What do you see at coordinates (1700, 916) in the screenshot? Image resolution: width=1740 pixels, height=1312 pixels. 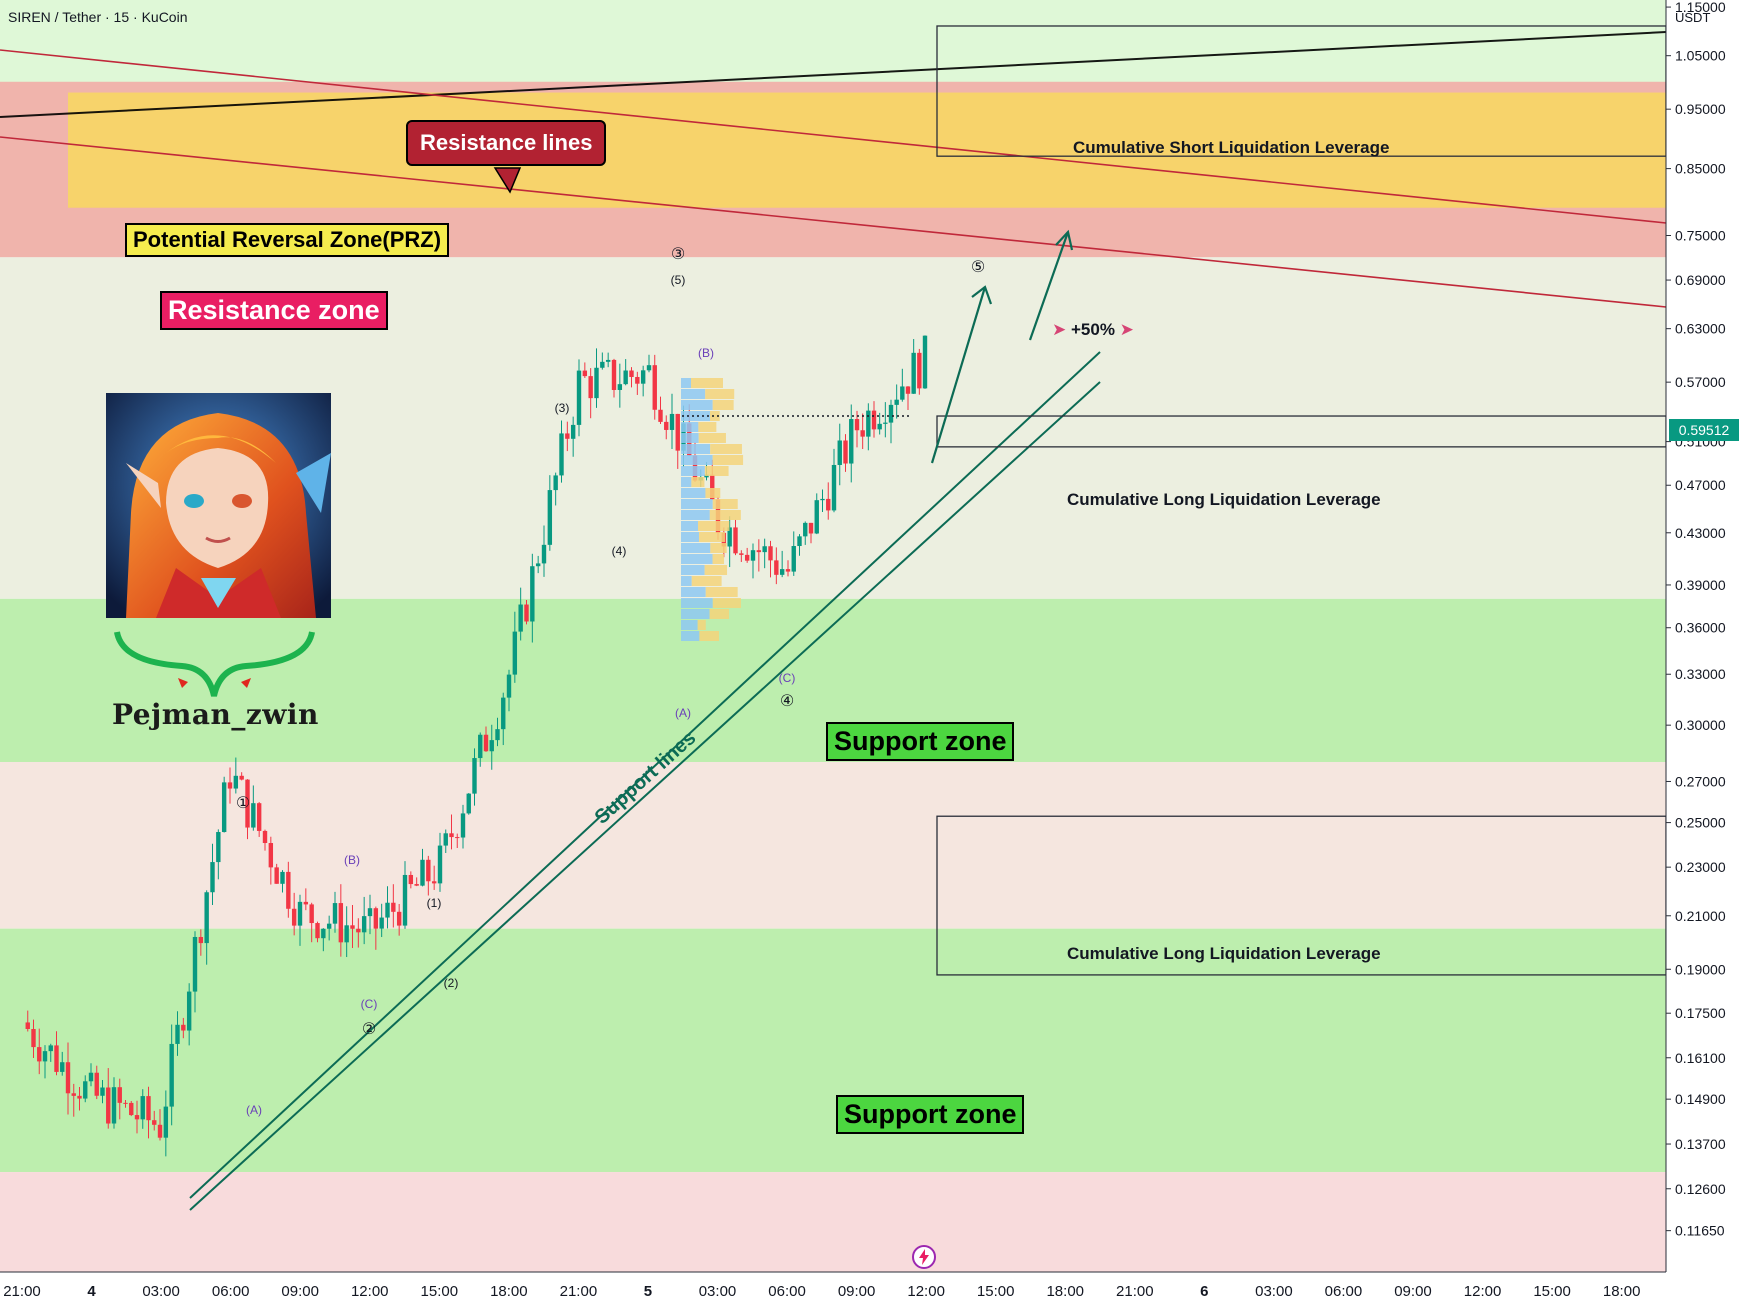 I see `price-tick-label: 0.21000` at bounding box center [1700, 916].